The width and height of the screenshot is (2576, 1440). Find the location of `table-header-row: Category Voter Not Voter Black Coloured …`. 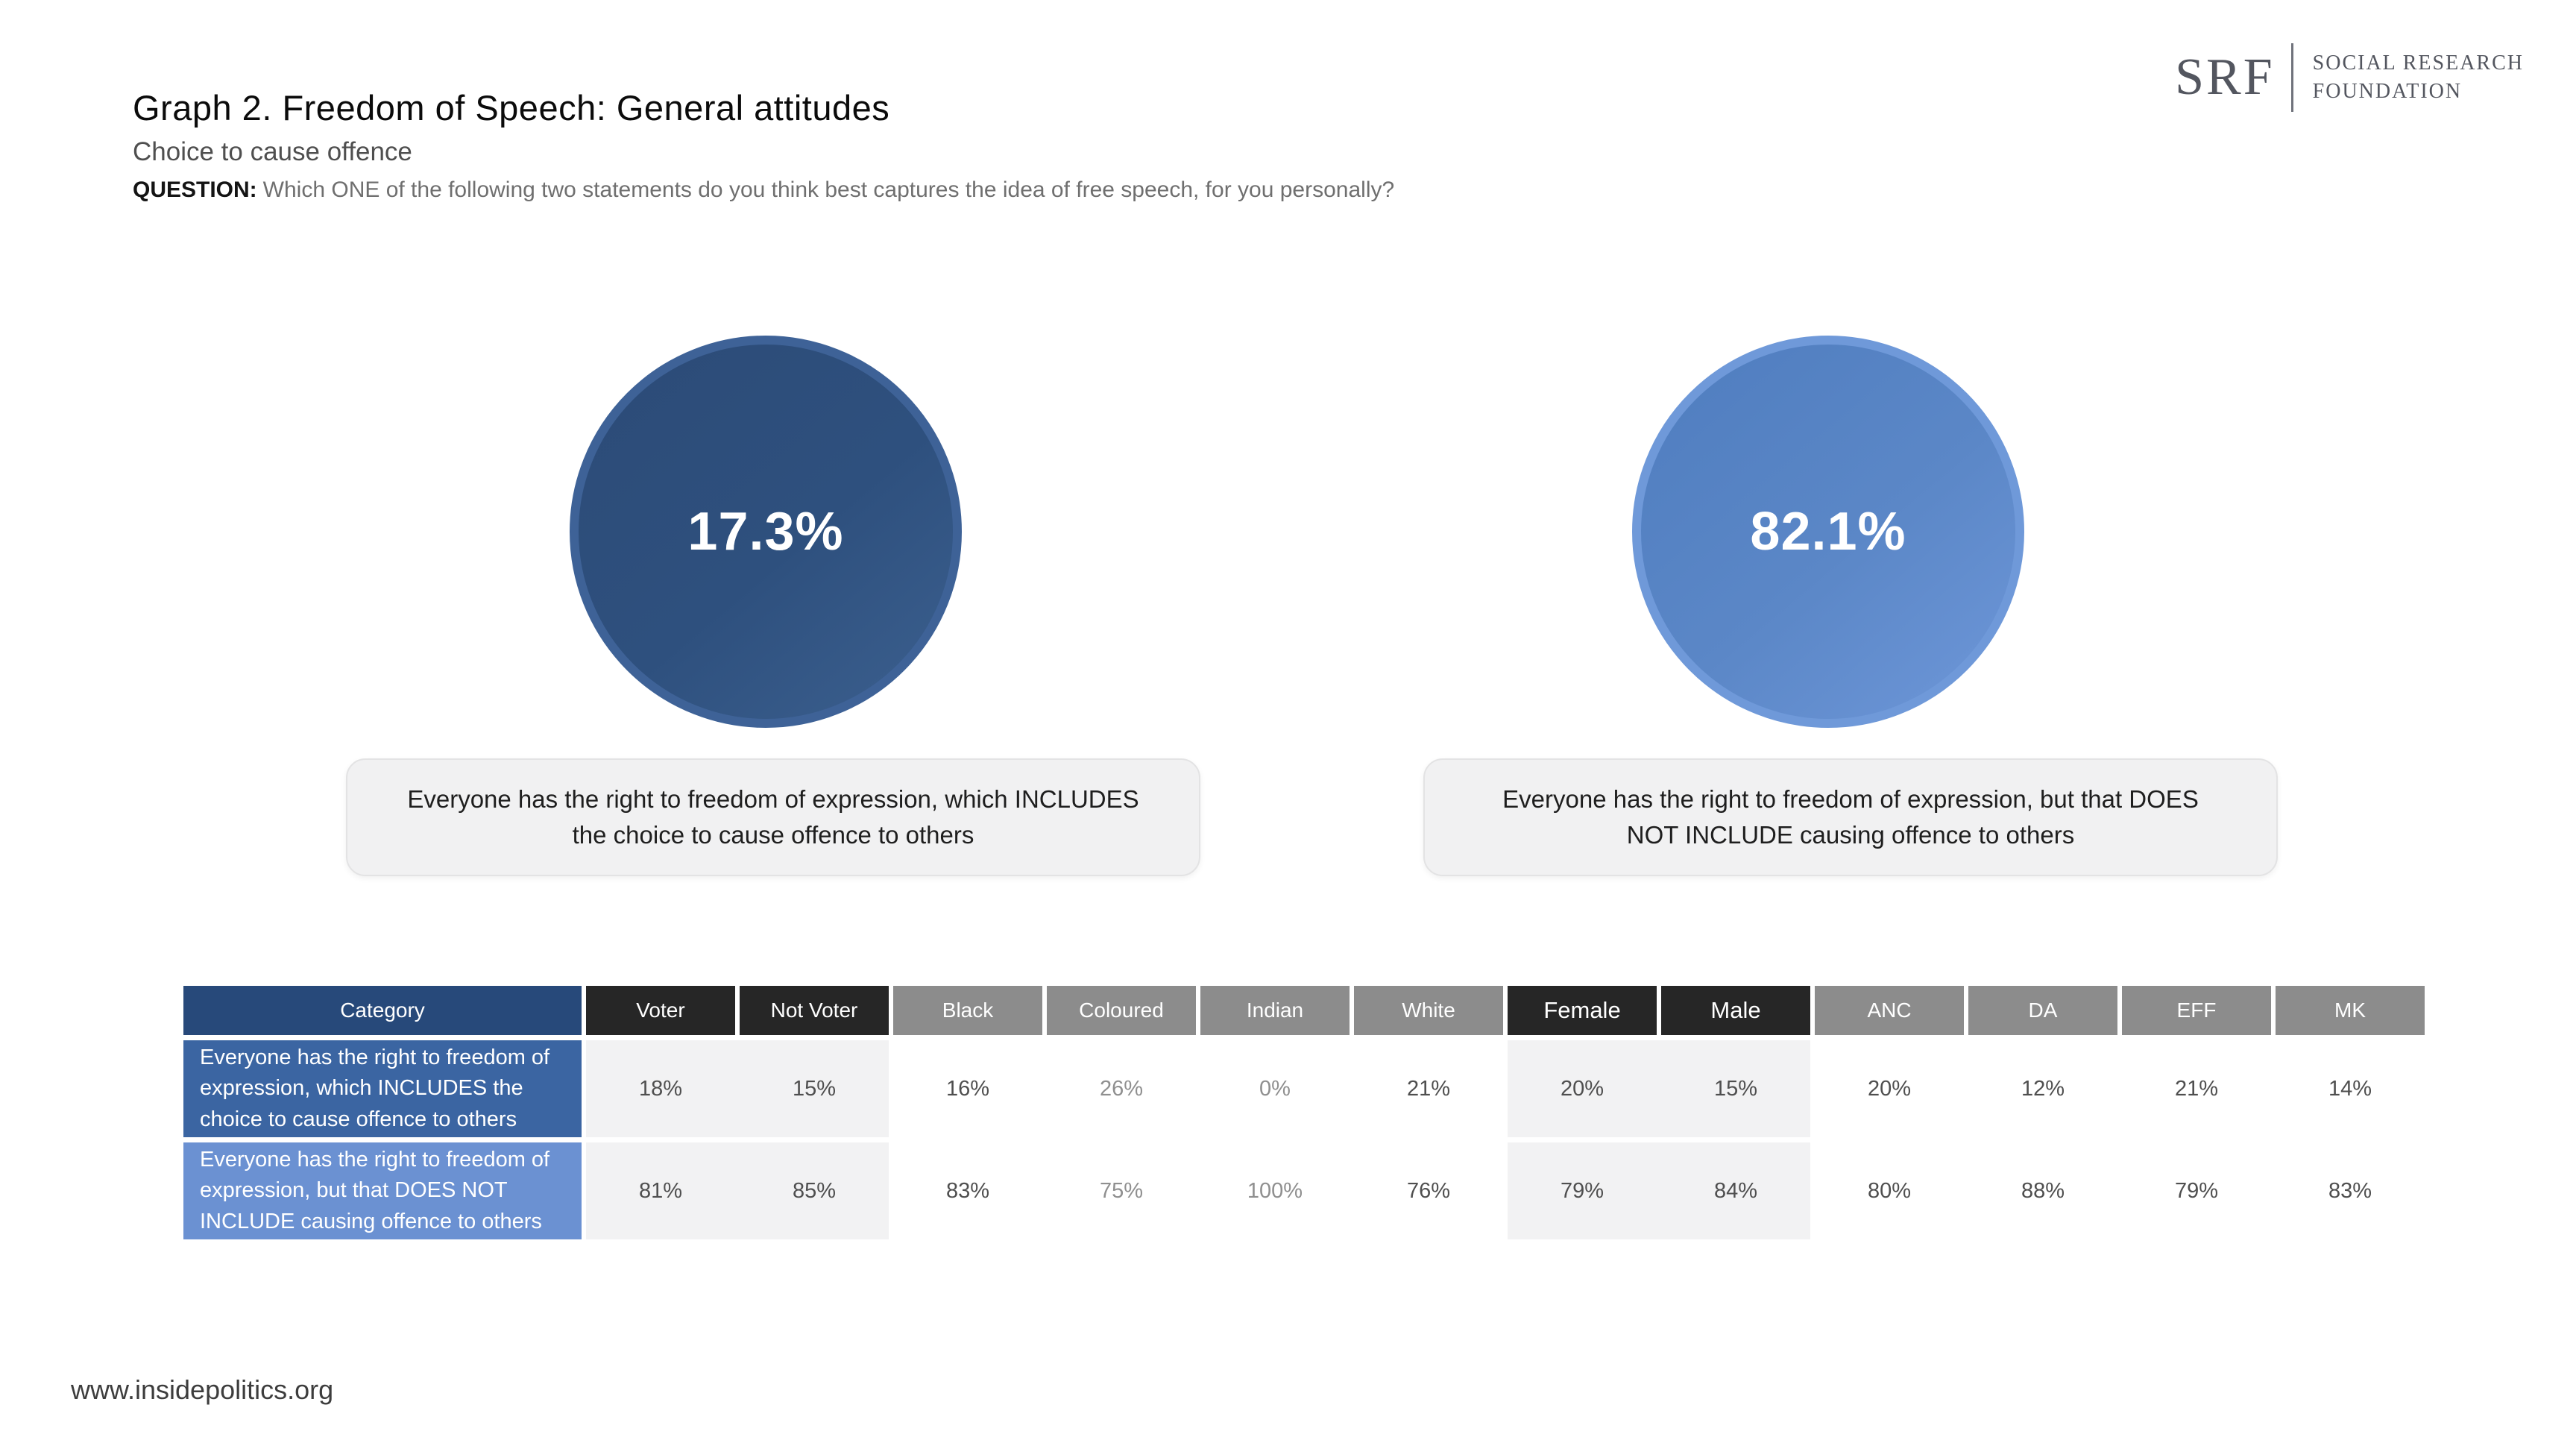

table-header-row: Category Voter Not Voter Black Coloured … is located at coordinates (1304, 1010).